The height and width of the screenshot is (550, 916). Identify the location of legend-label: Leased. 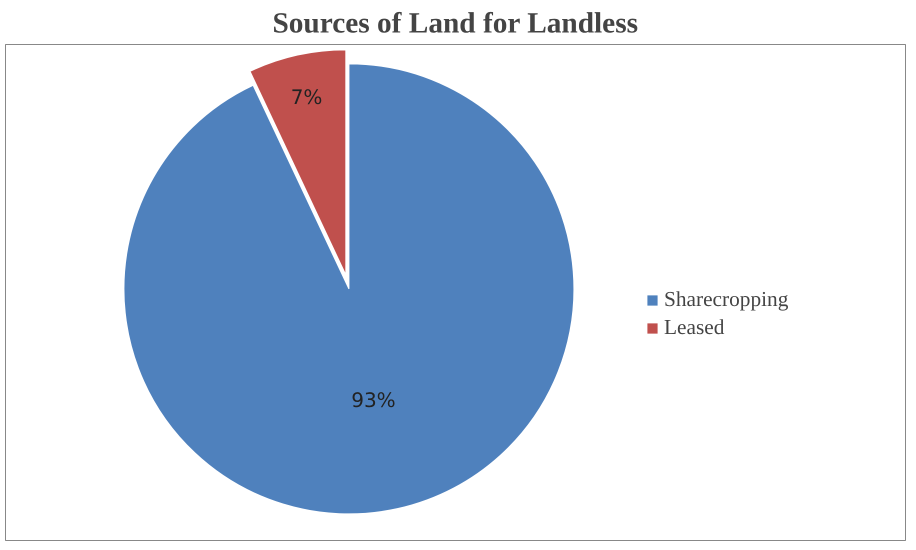
(694, 327).